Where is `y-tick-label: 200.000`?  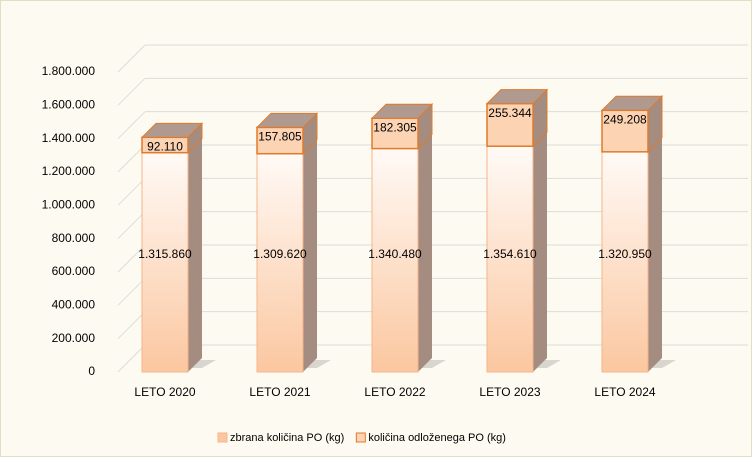
y-tick-label: 200.000 is located at coordinates (74, 338).